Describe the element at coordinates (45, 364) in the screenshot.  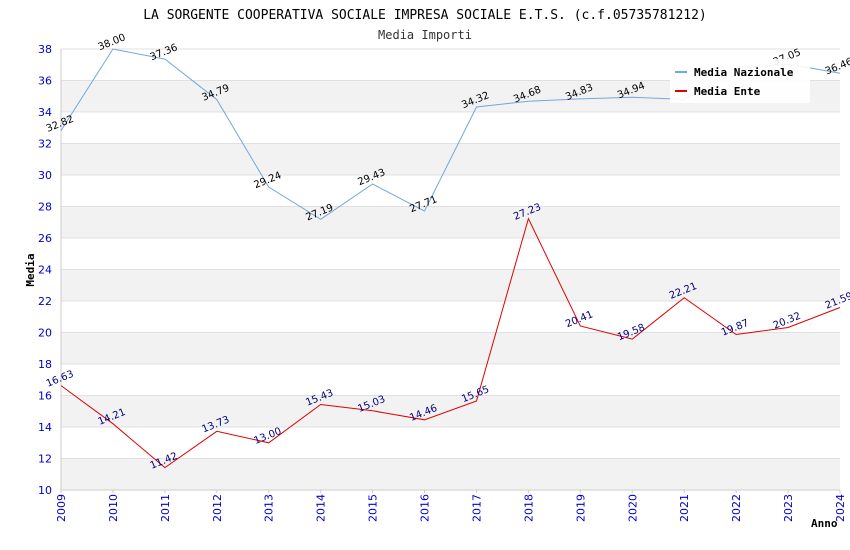
I see `y-tick-label: 18` at that location.